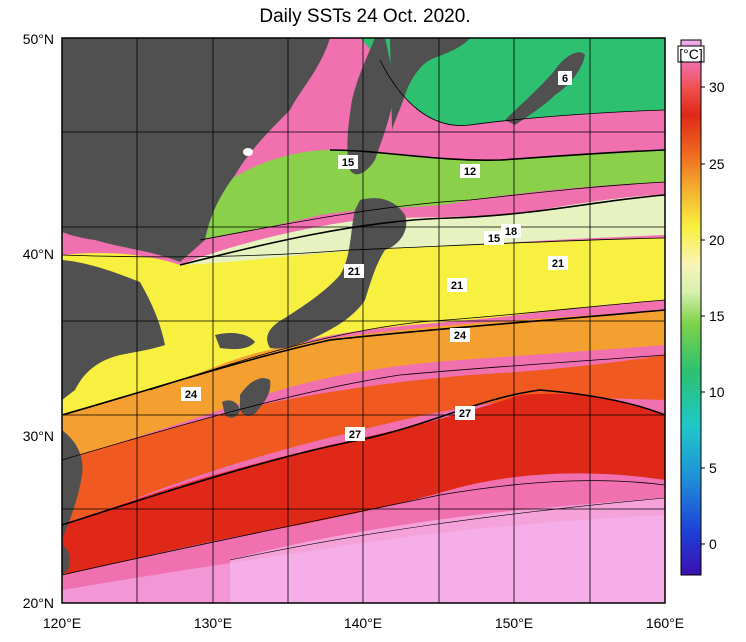 This screenshot has height=642, width=746. I want to click on colorbar-unit-box, so click(691, 54).